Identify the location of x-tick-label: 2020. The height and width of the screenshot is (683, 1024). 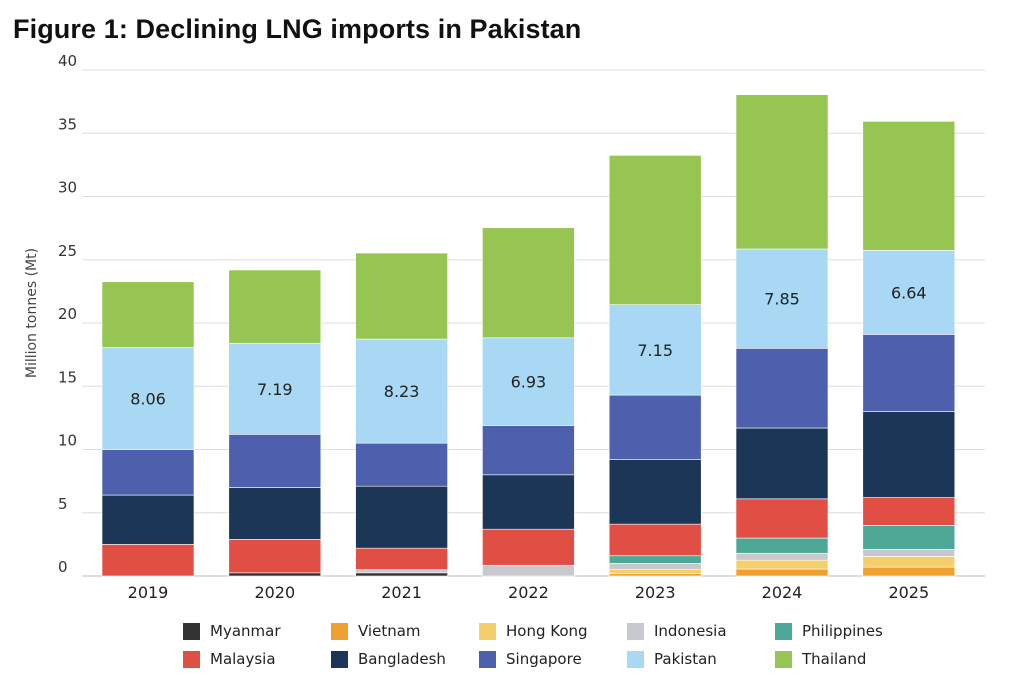
(274, 592).